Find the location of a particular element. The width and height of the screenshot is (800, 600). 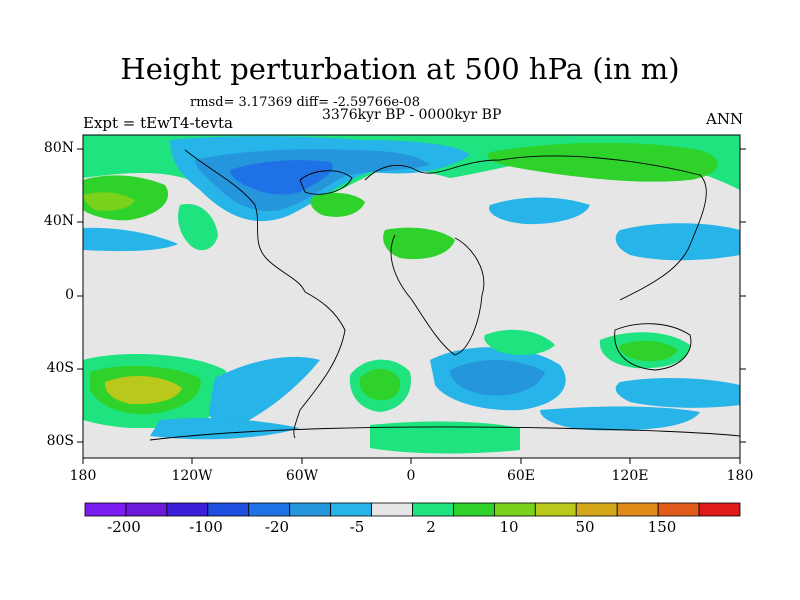

lon-tick-label: 120E is located at coordinates (630, 476).